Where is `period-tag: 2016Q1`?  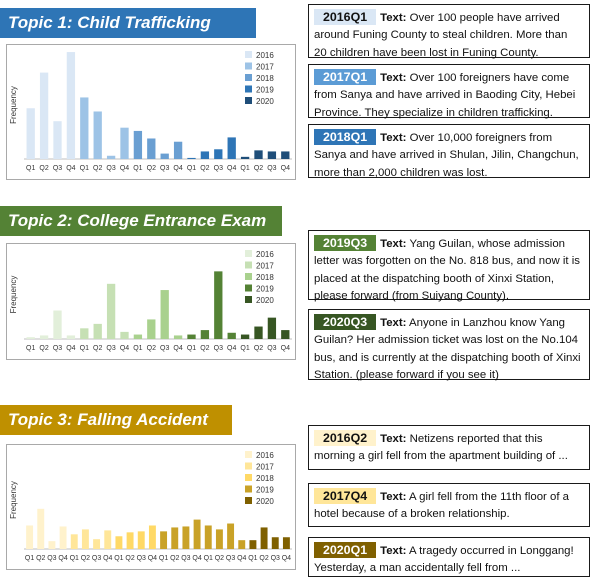
period-tag: 2016Q1 is located at coordinates (345, 17).